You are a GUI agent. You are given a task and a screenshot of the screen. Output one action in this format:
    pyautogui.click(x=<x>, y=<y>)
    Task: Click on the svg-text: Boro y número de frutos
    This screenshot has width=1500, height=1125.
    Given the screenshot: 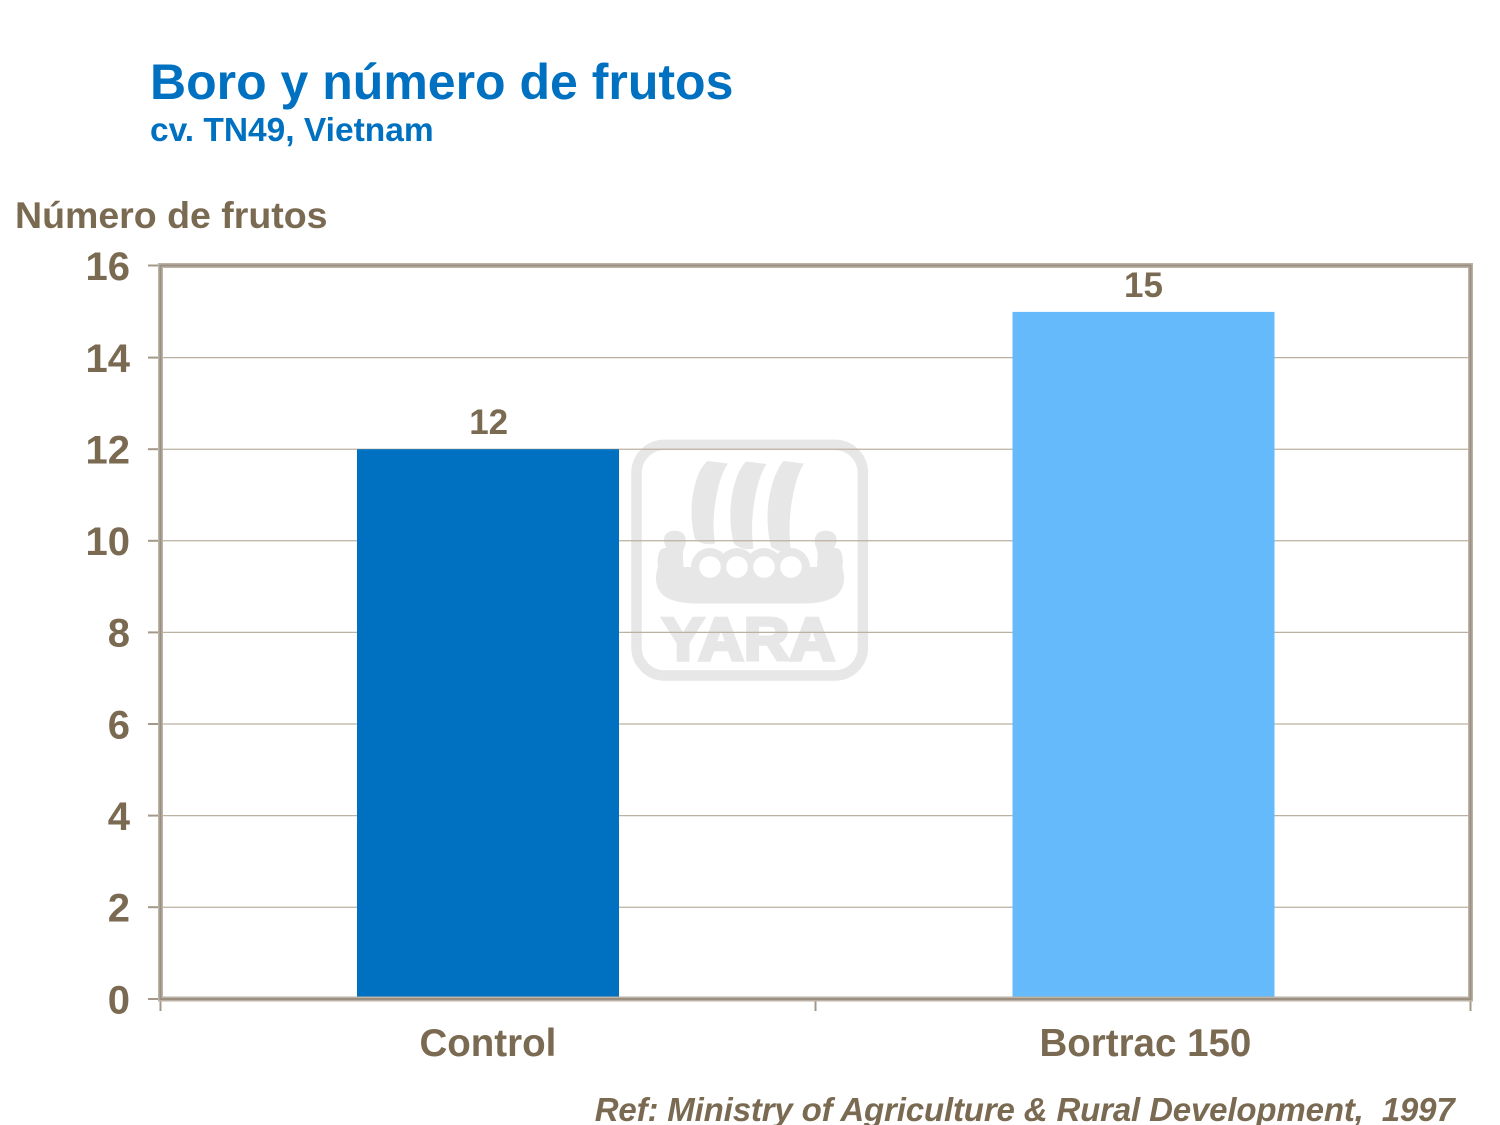 What is the action you would take?
    pyautogui.click(x=441, y=82)
    